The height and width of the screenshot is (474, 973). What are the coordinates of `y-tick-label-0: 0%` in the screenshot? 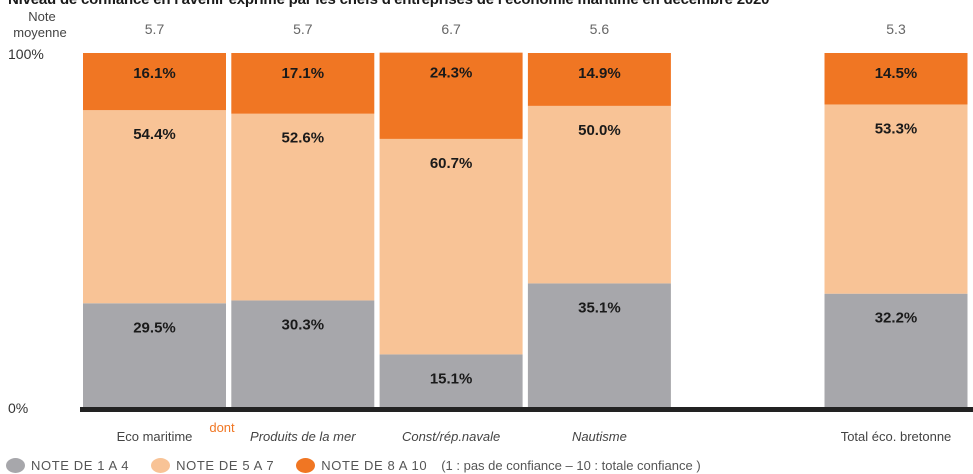 It's located at (18, 408).